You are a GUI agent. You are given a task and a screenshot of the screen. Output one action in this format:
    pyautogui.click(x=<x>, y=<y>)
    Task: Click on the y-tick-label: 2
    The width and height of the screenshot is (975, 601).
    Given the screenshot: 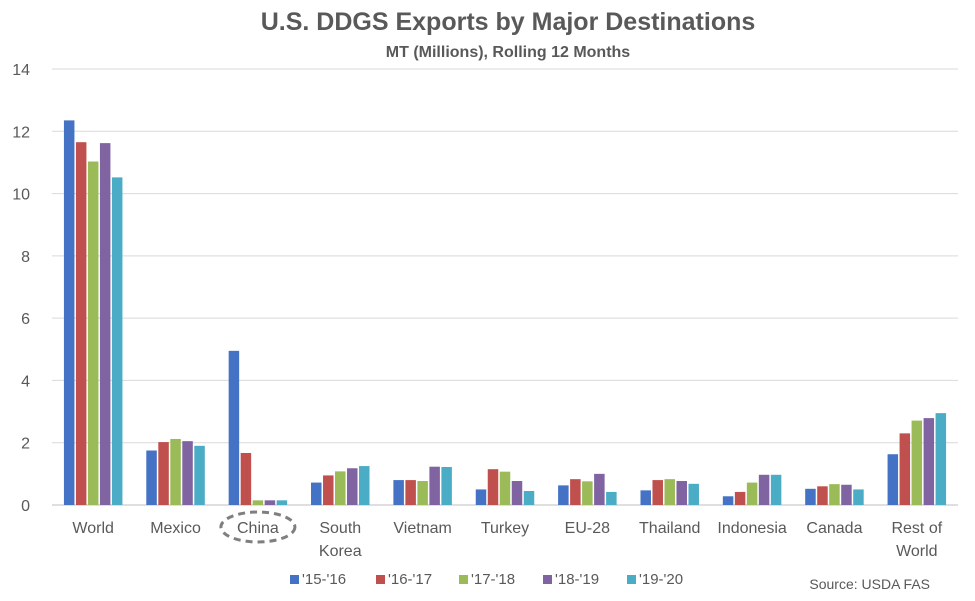 What is the action you would take?
    pyautogui.click(x=25, y=444)
    